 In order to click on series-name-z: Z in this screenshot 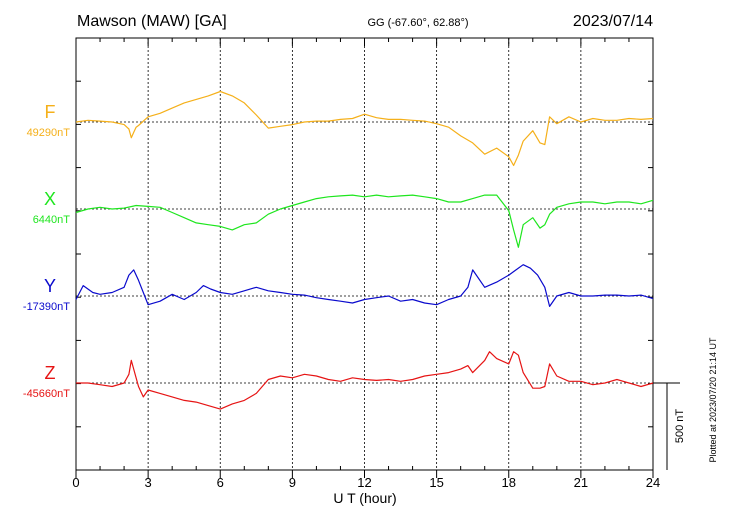, I will do `click(50, 373)`.